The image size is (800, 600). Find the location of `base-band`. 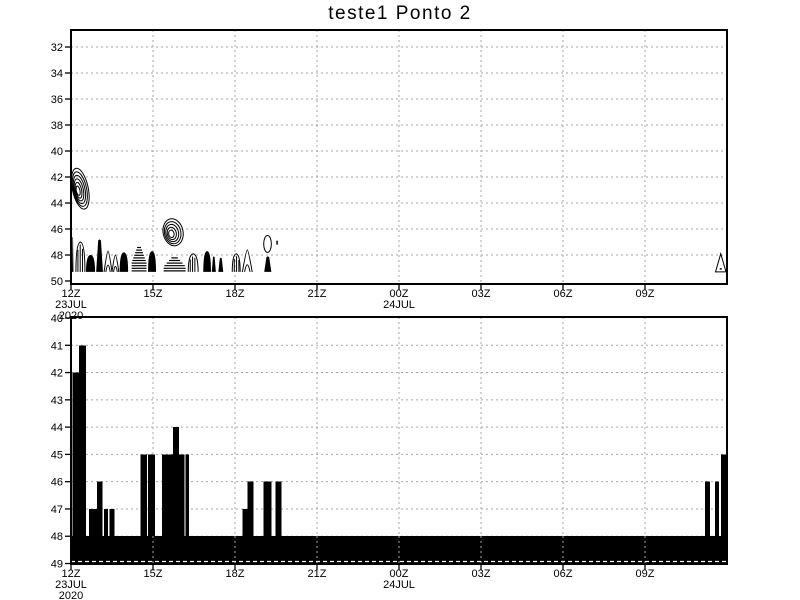

base-band is located at coordinates (399, 550).